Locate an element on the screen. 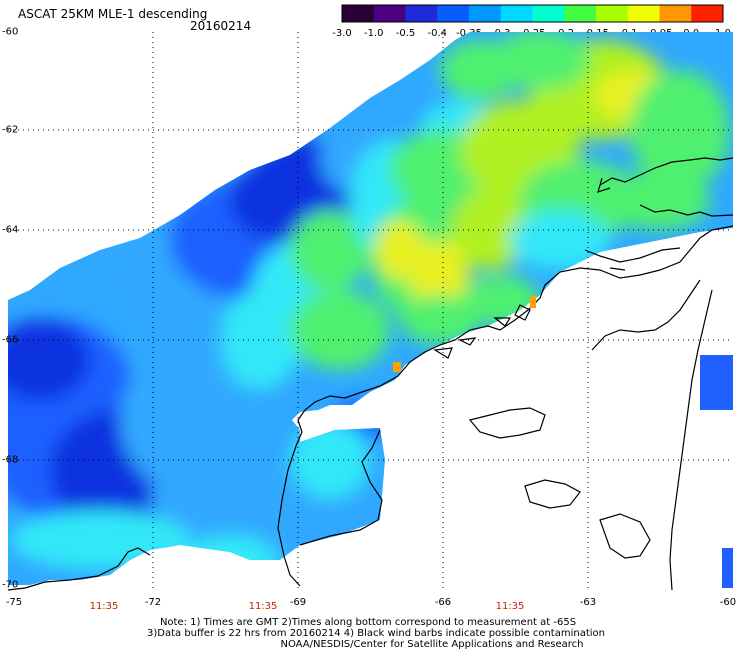  longitude-label: -66 is located at coordinates (443, 602).